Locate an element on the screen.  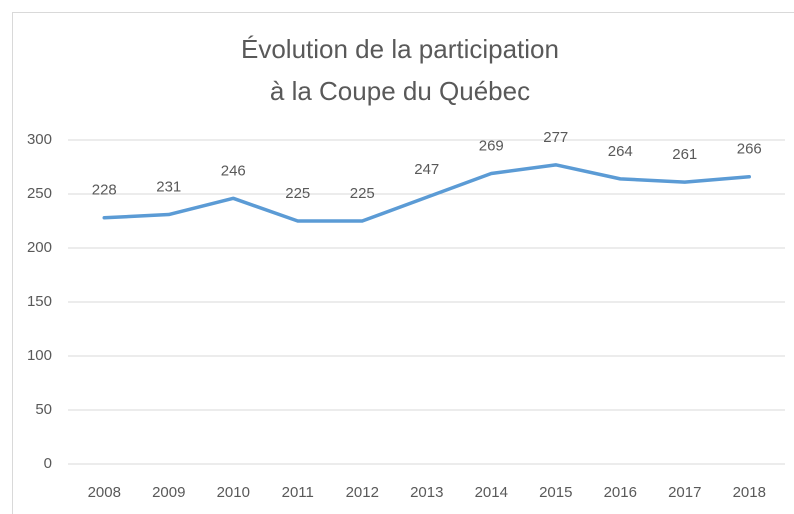
data-label: 264 is located at coordinates (620, 151).